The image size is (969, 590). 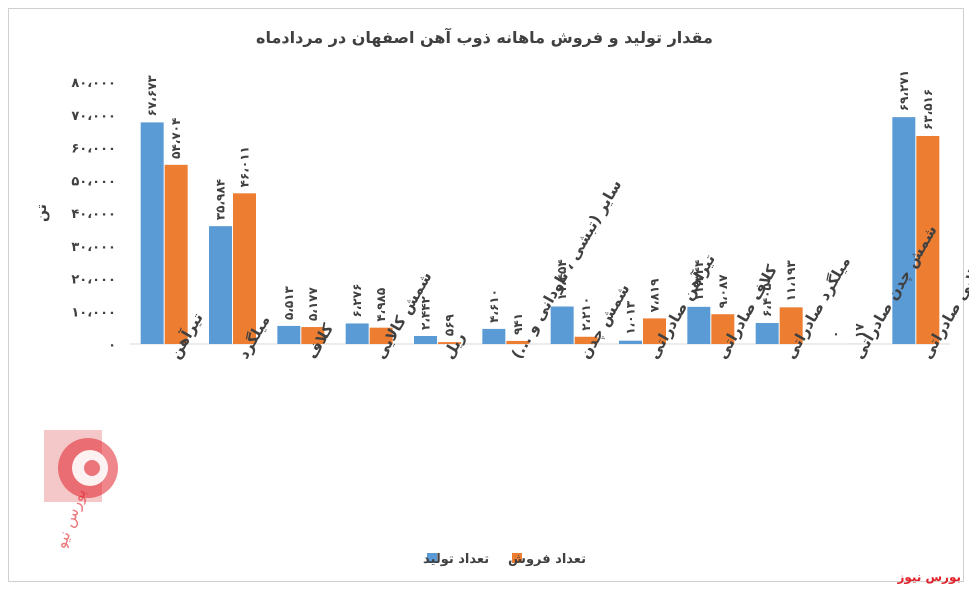 What do you see at coordinates (699, 280) in the screenshot?
I see `data-label-production: ۱۱،۳۴۴` at bounding box center [699, 280].